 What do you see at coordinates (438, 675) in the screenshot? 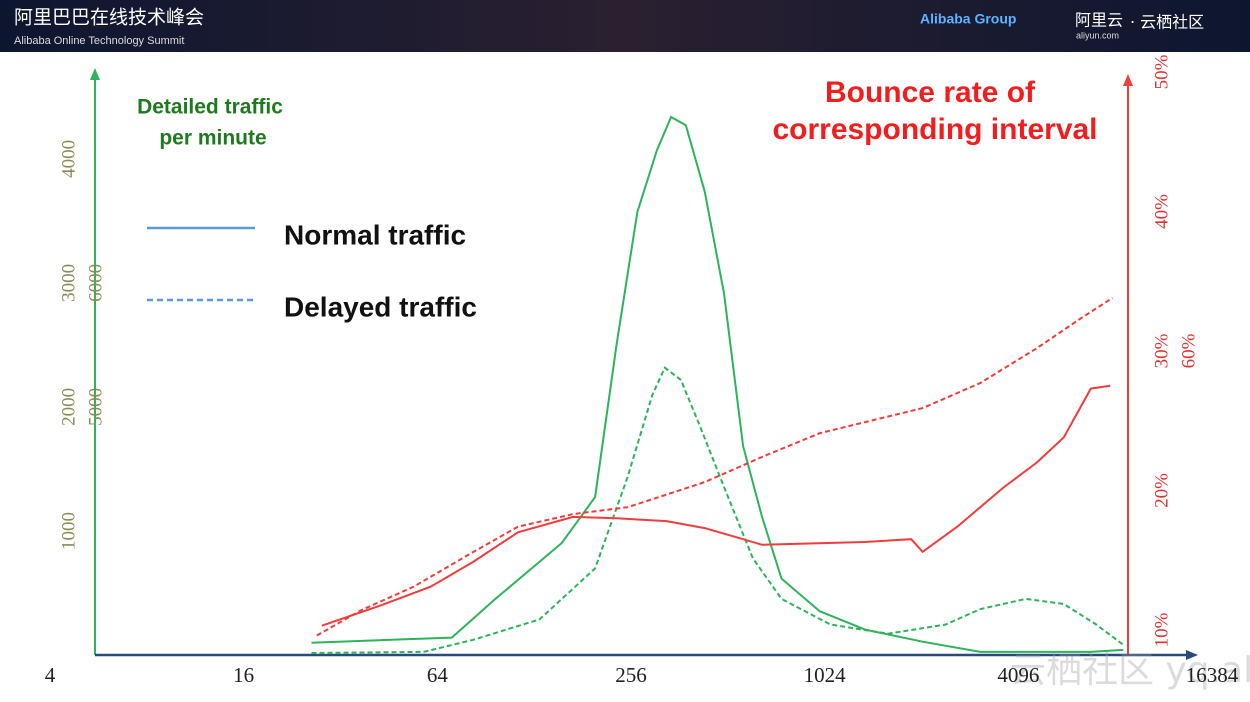
I see `x-tick-label: 64` at bounding box center [438, 675].